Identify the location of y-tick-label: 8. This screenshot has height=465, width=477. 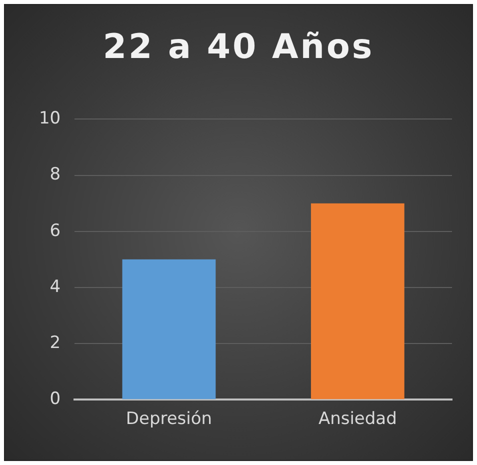
(55, 174).